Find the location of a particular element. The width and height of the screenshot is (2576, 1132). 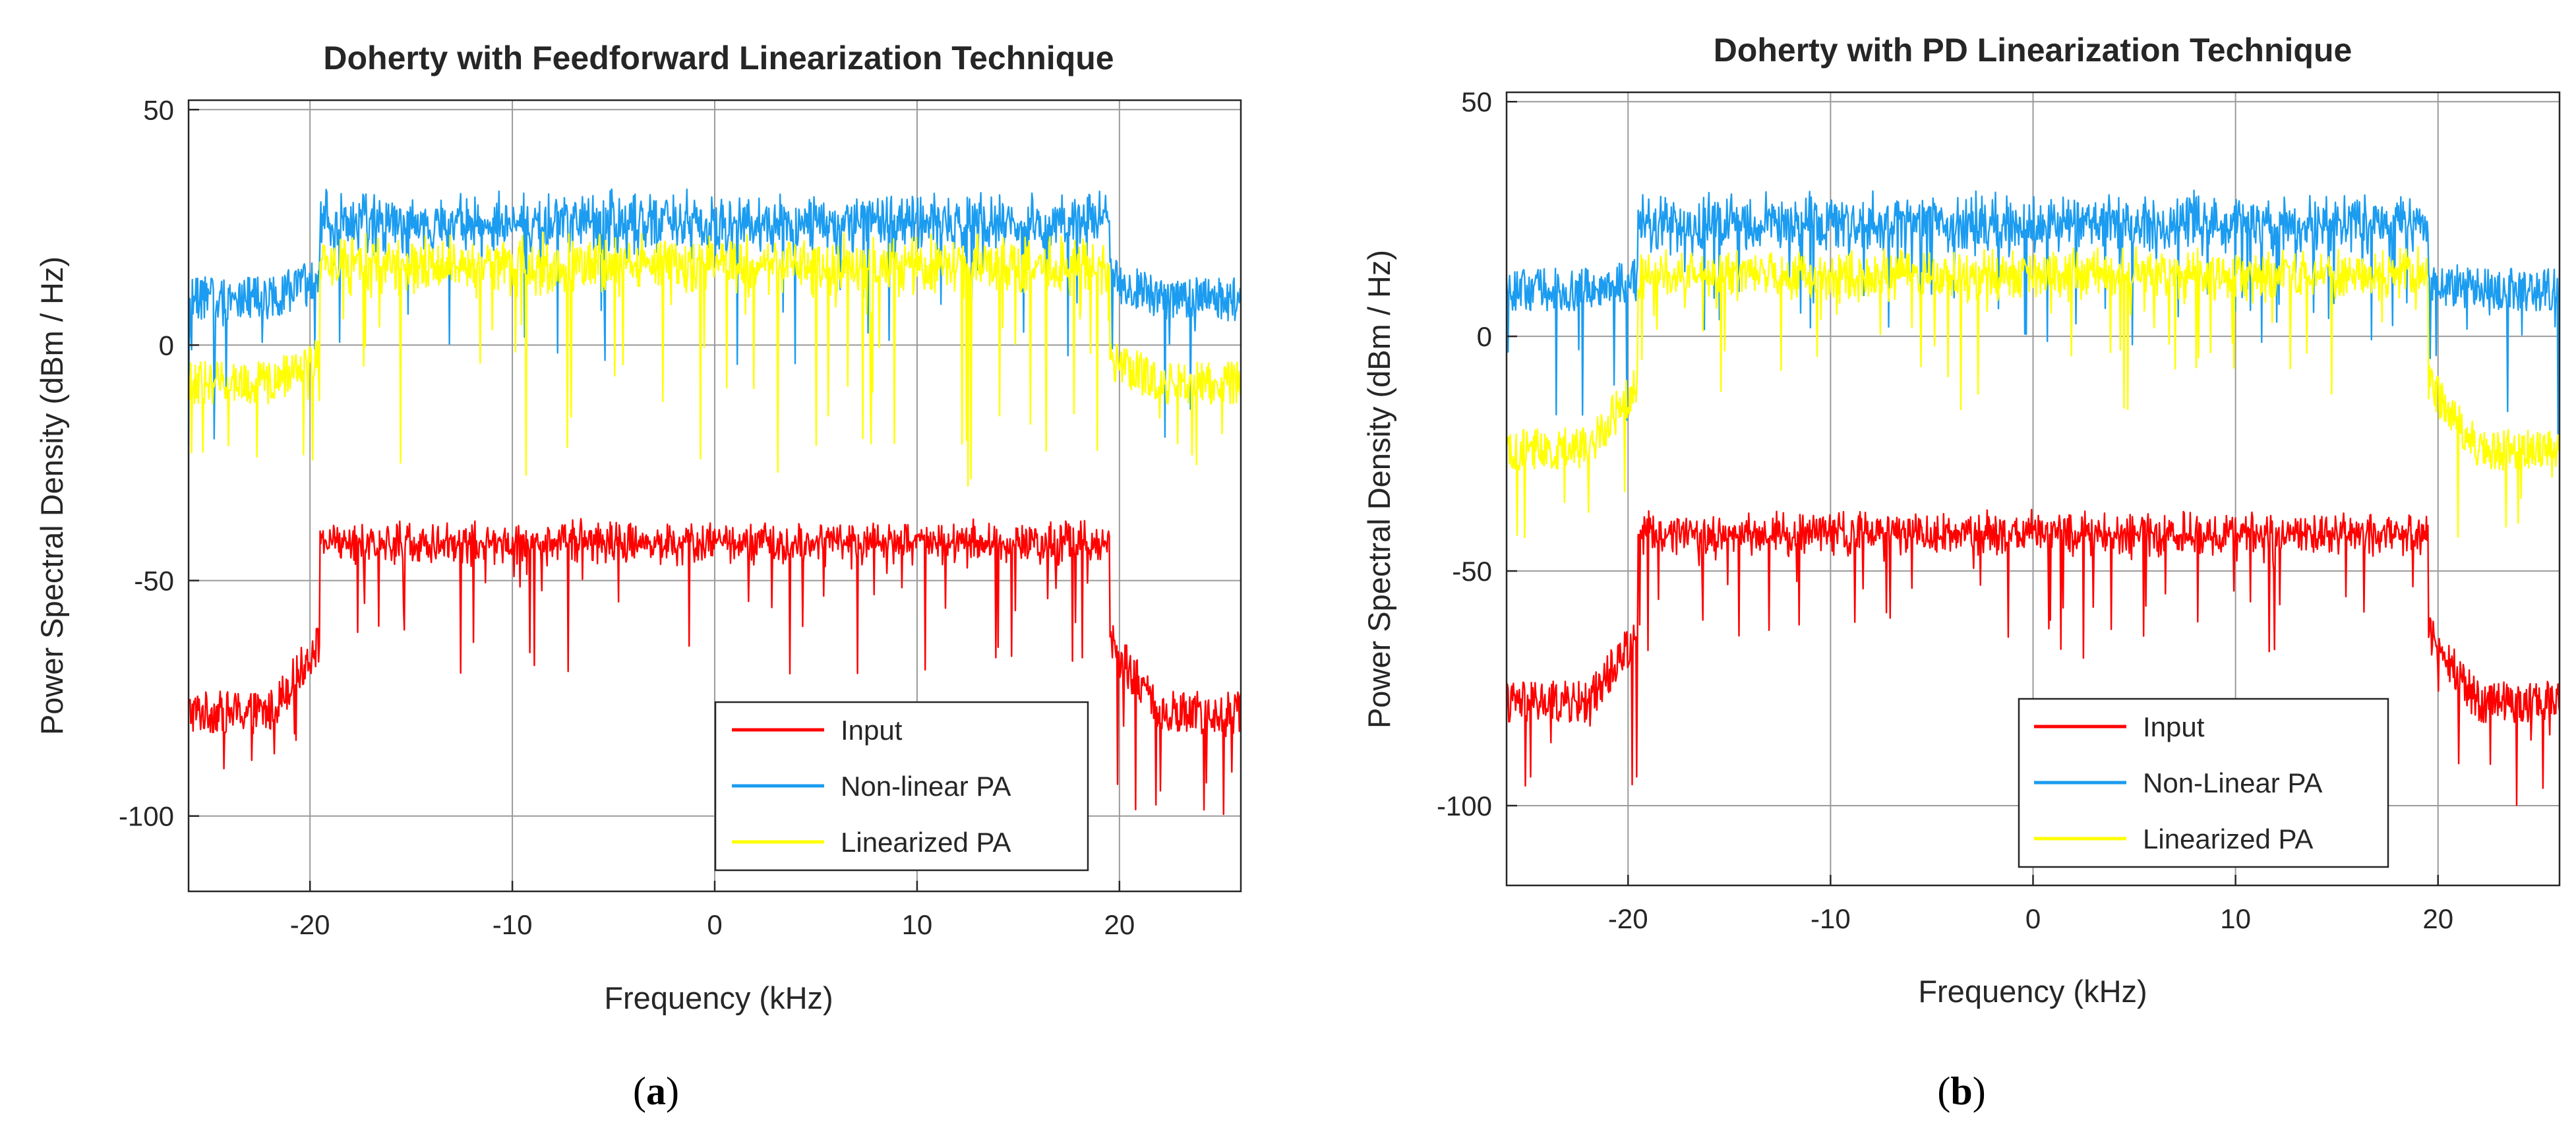

series-line-input-b is located at coordinates (2033, 657).